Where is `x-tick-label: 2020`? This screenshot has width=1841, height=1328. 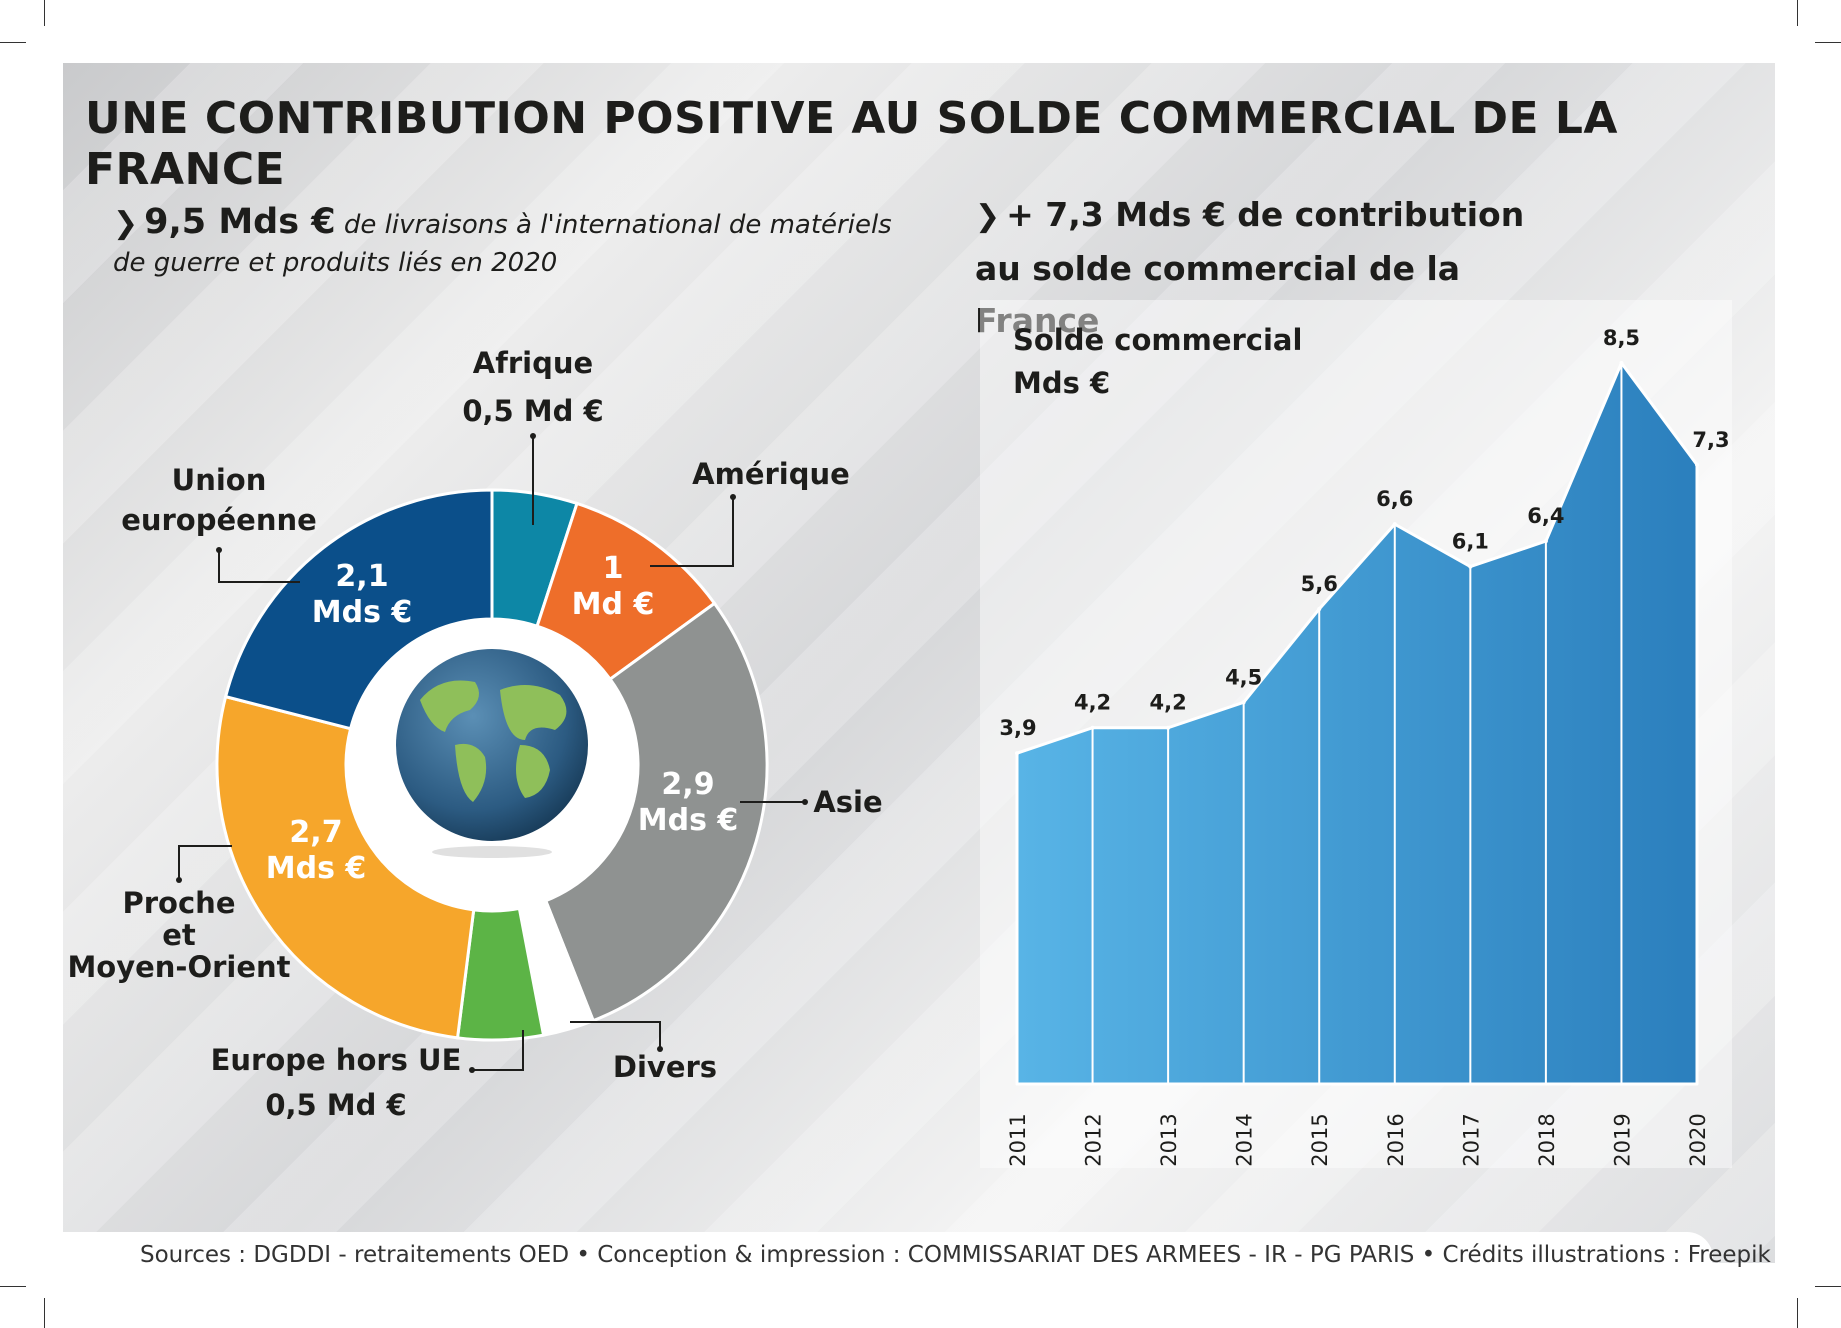 x-tick-label: 2020 is located at coordinates (1698, 1139).